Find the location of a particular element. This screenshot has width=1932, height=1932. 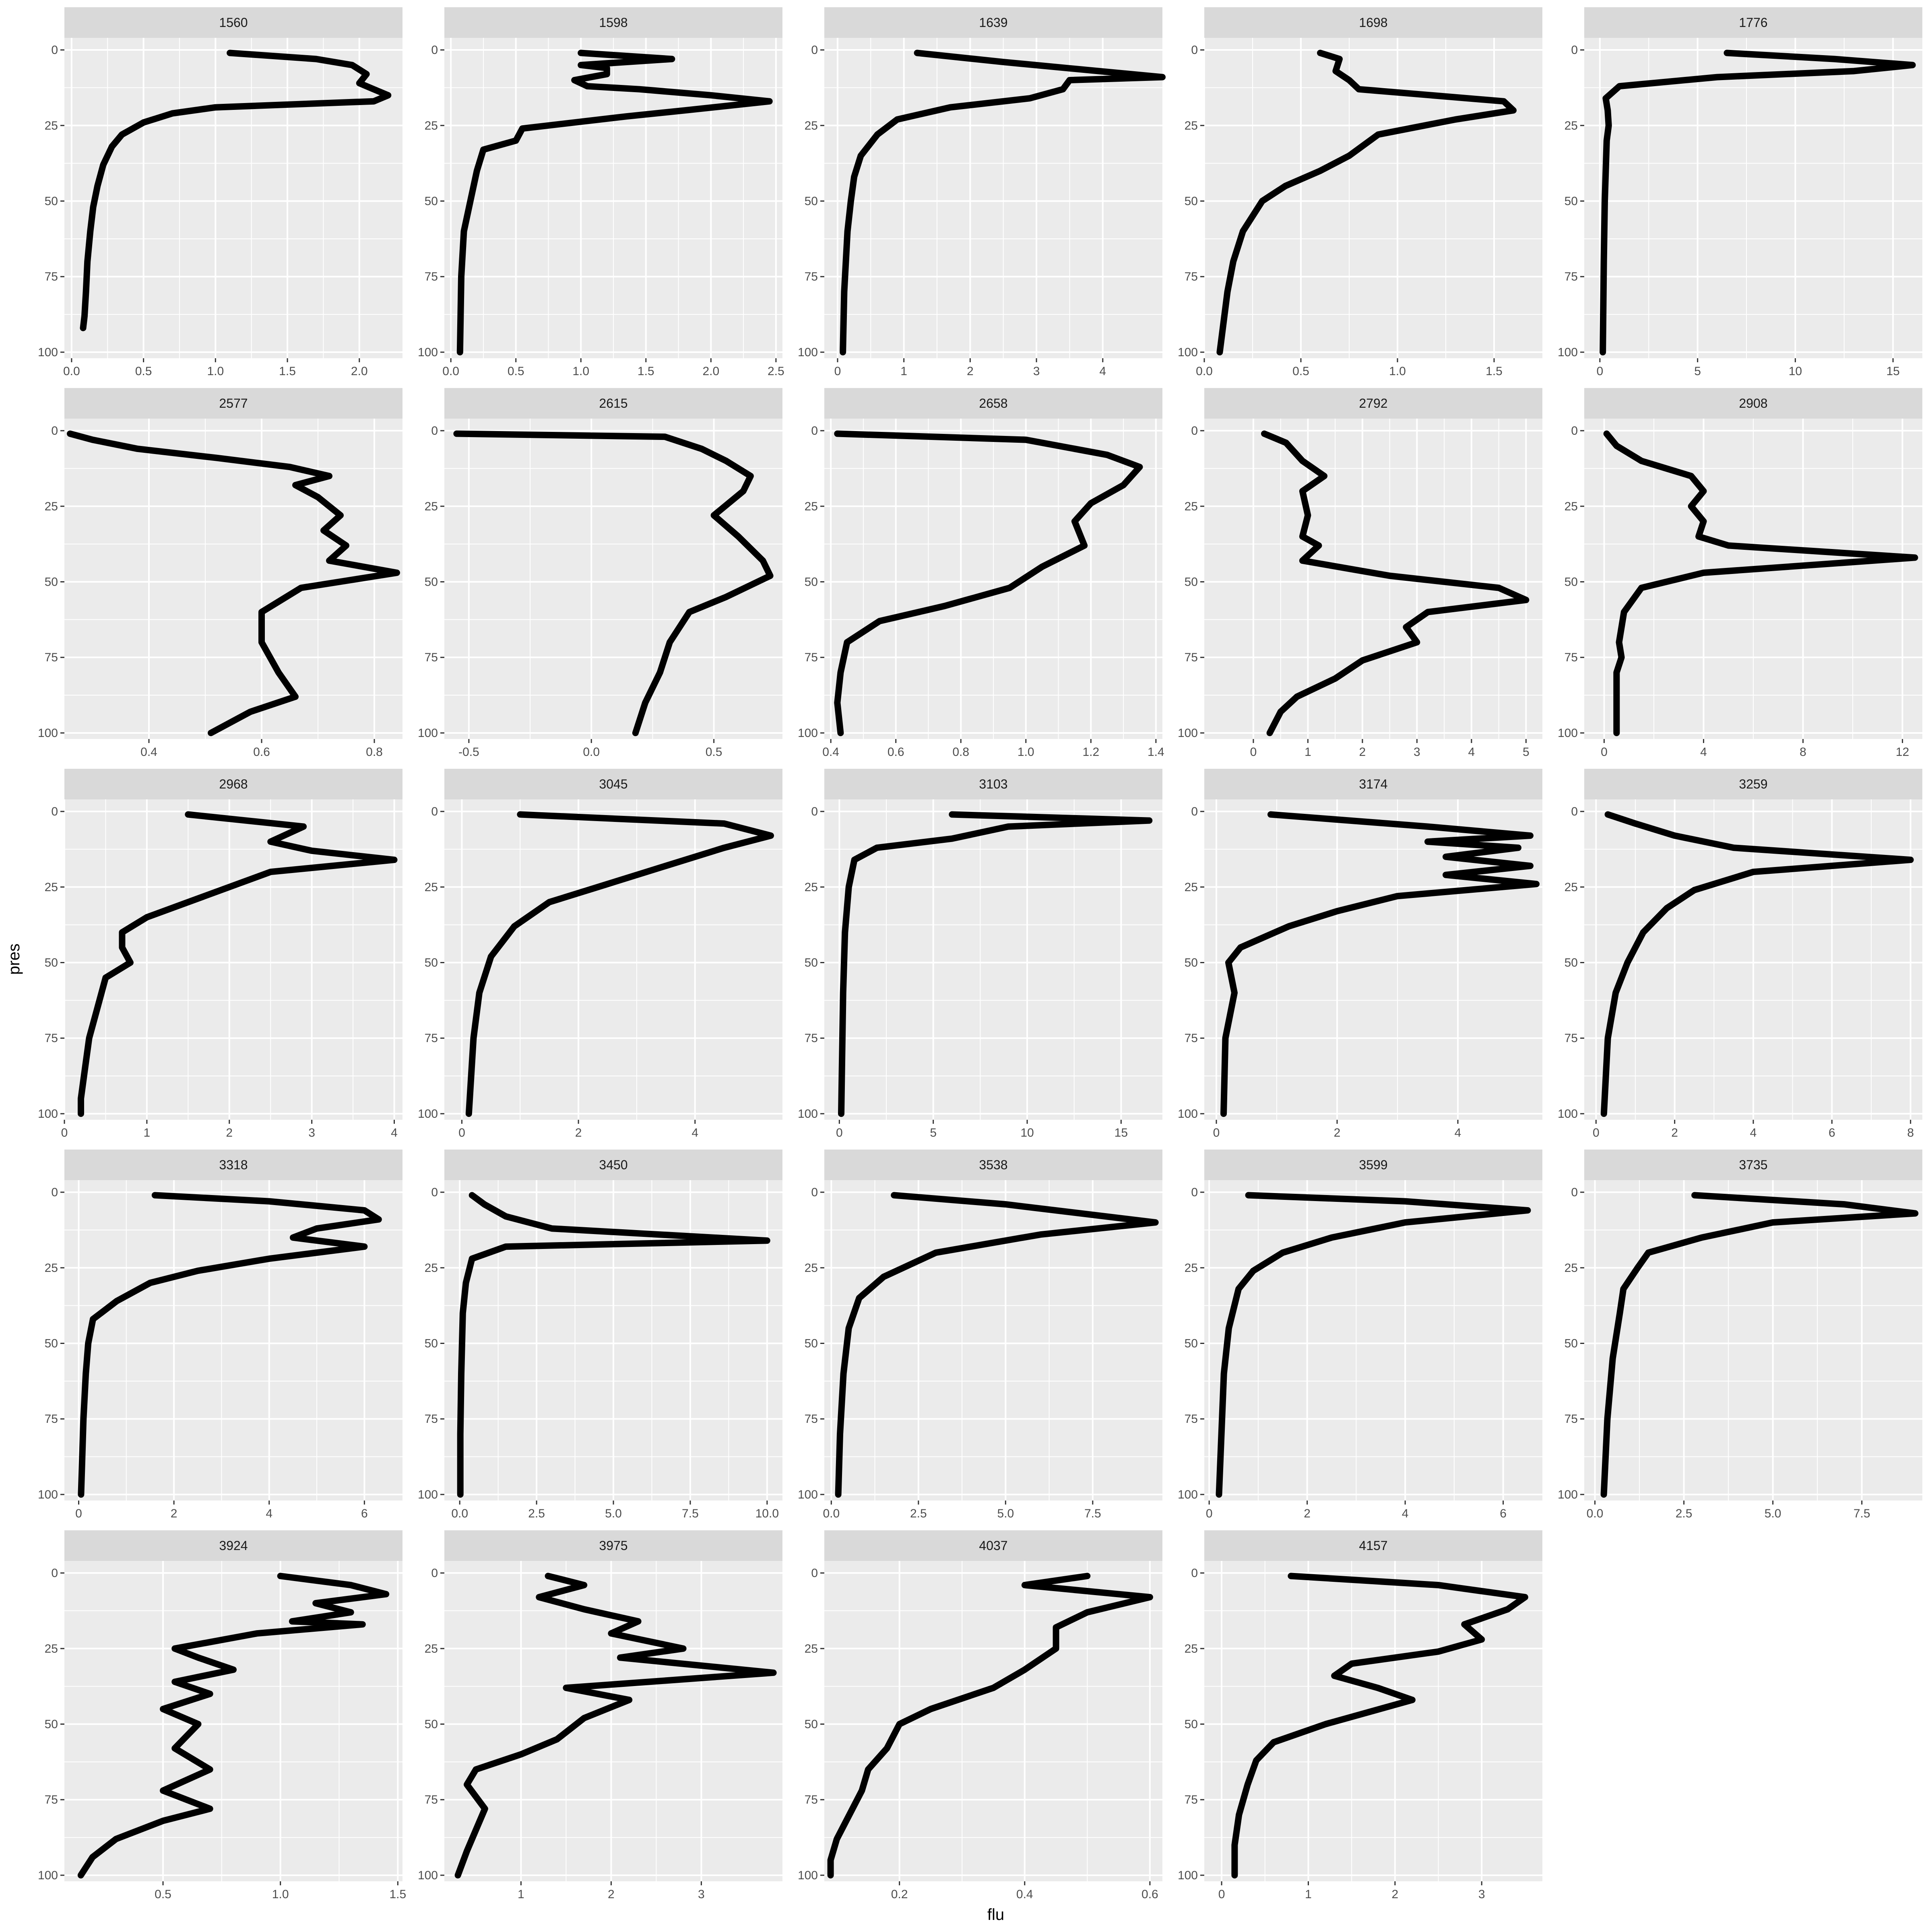

facet-panel: 3174 0 25 50 75 100 0 2 4 is located at coordinates (1360, 954).